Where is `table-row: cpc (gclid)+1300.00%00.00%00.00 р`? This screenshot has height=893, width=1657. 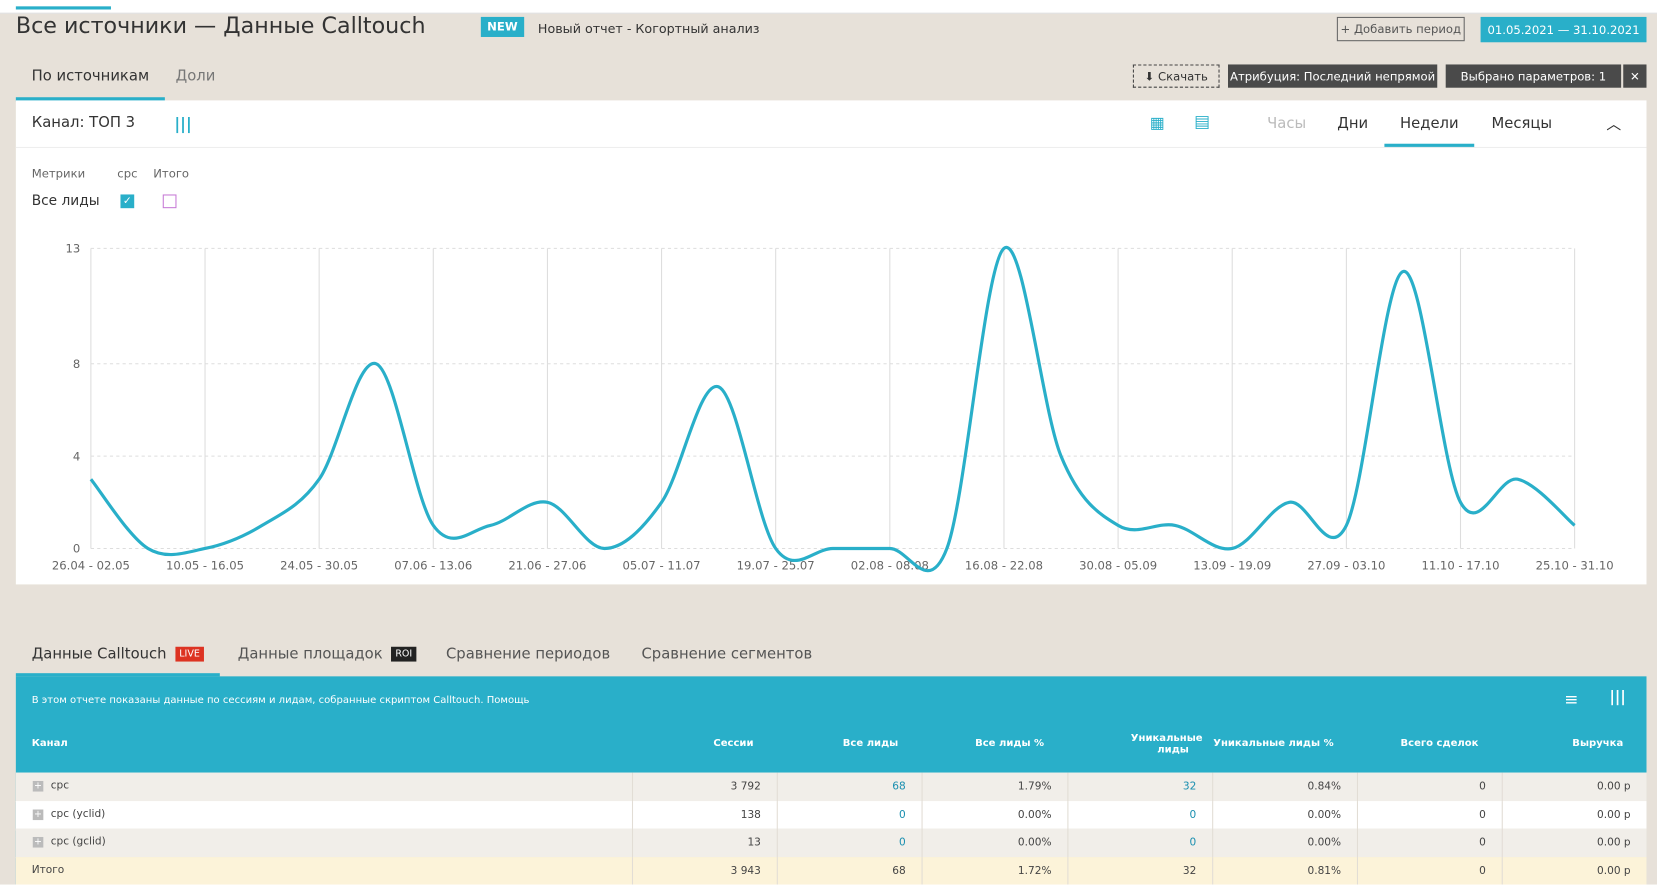
table-row: cpc (gclid)+1300.00%00.00%00.00 р is located at coordinates (831, 844).